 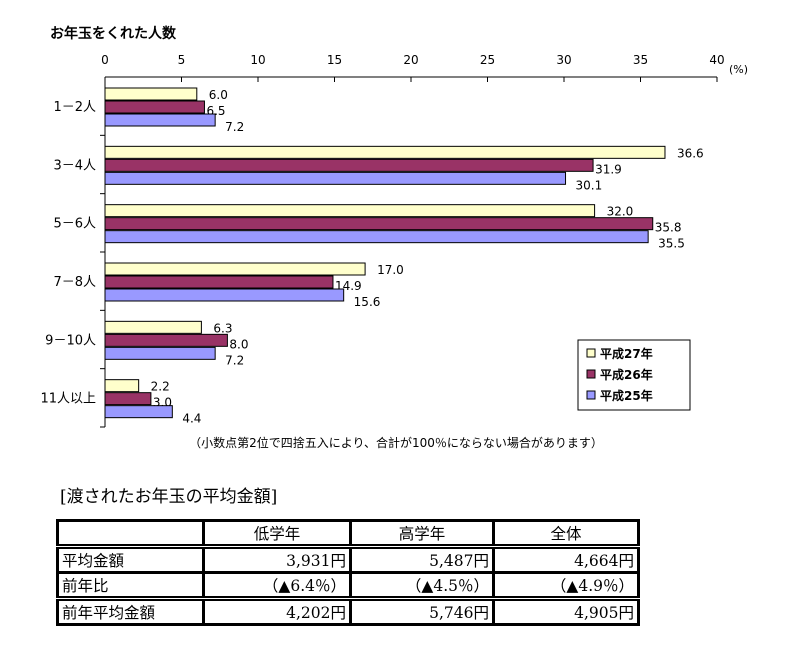 What do you see at coordinates (367, 302) in the screenshot?
I see `data-label: 15.6` at bounding box center [367, 302].